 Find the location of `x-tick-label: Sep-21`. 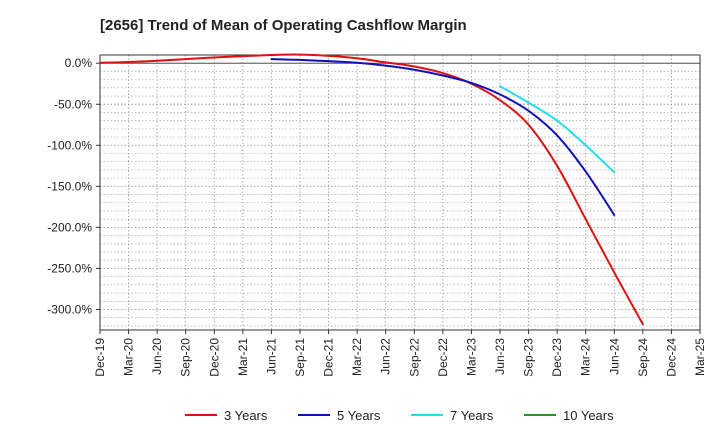

x-tick-label: Sep-21 is located at coordinates (300, 357).